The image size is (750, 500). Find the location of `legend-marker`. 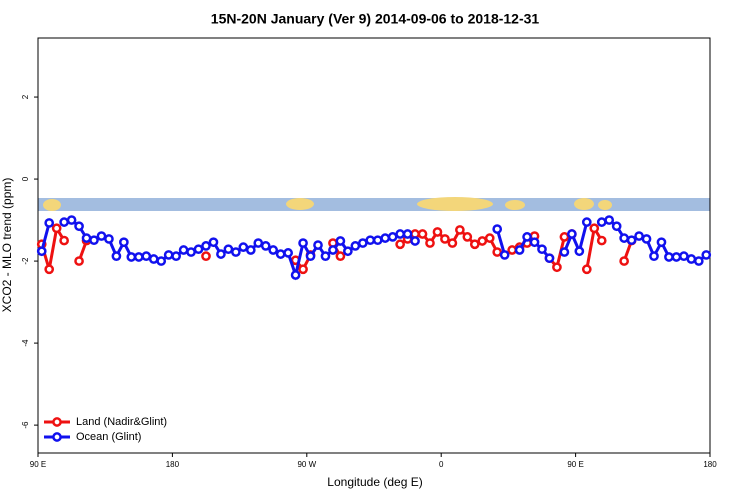

legend-marker is located at coordinates (57, 437).